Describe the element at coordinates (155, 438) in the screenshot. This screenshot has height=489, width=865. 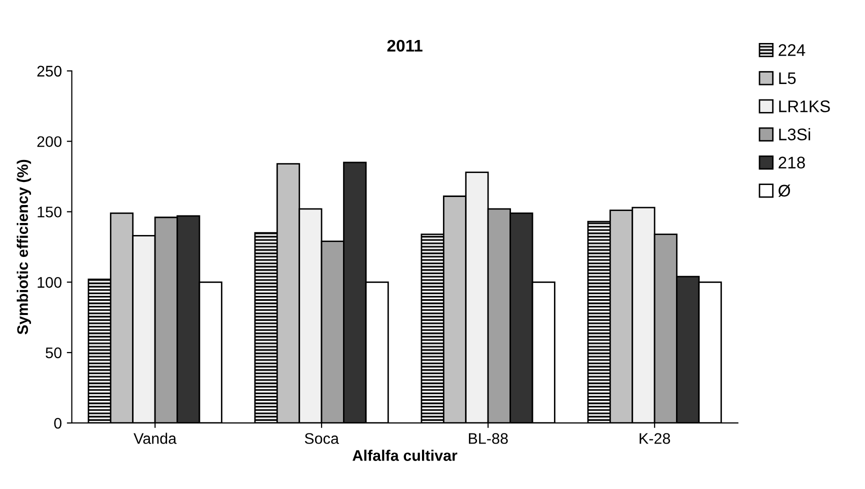
I see `x-tick-label: Vanda` at that location.